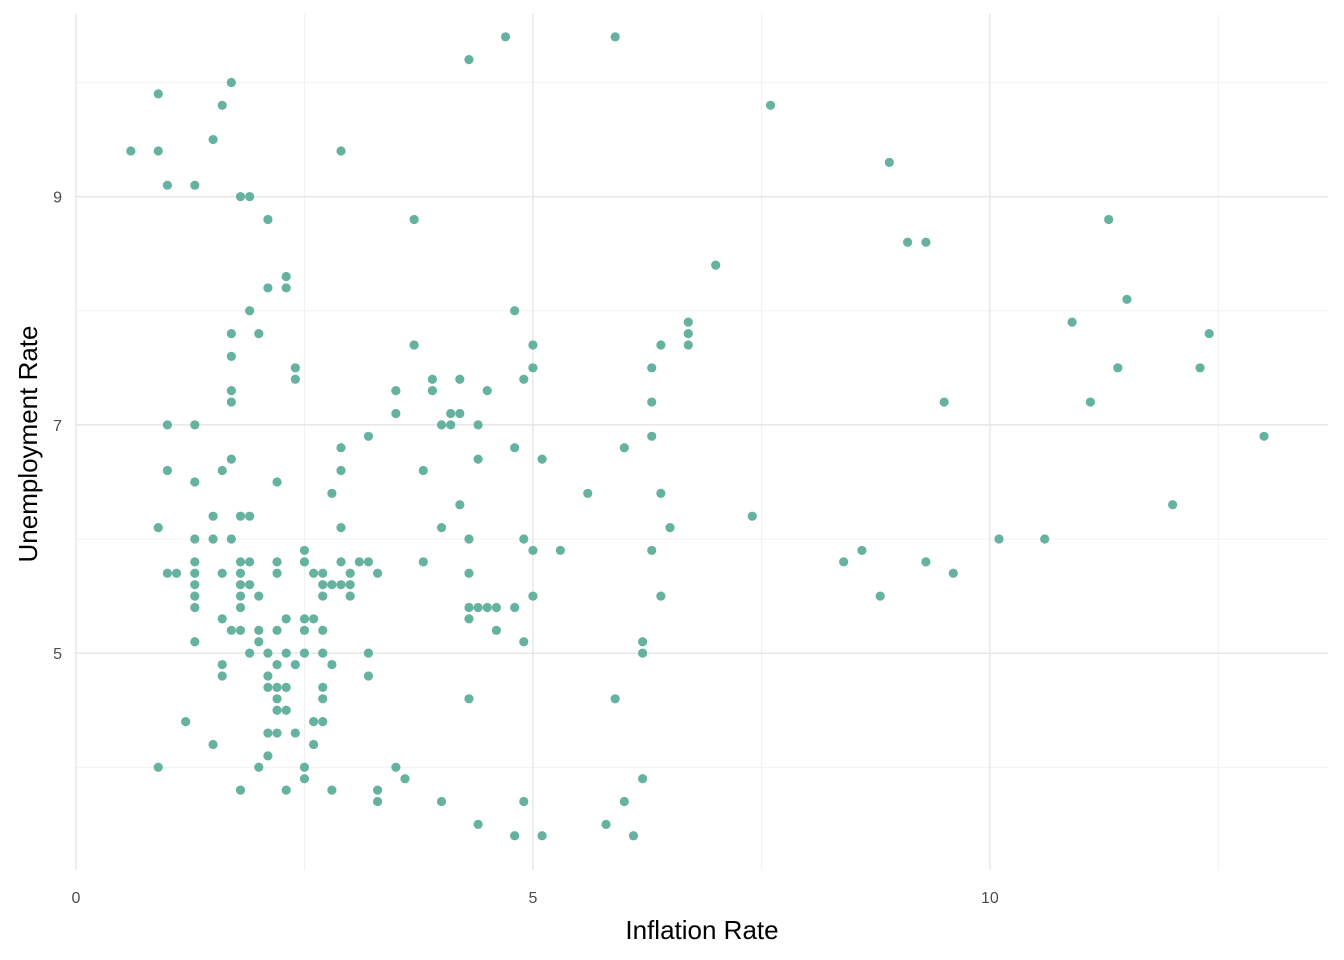 Image resolution: width=1344 pixels, height=960 pixels. I want to click on x-axis-ticks: 0 5 10, so click(535, 898).